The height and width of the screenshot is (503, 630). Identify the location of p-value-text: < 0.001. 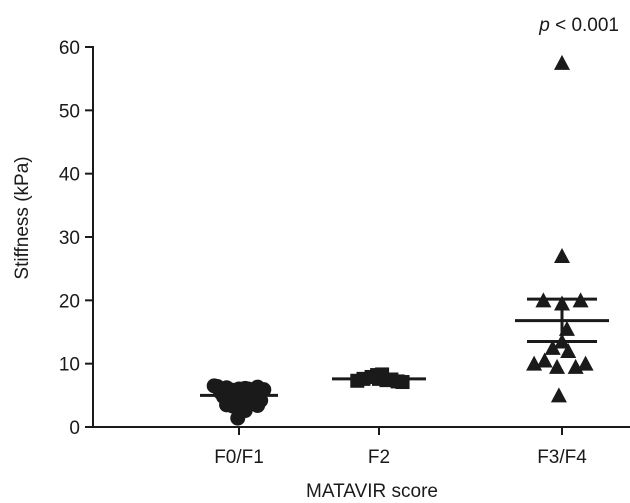
(584, 25).